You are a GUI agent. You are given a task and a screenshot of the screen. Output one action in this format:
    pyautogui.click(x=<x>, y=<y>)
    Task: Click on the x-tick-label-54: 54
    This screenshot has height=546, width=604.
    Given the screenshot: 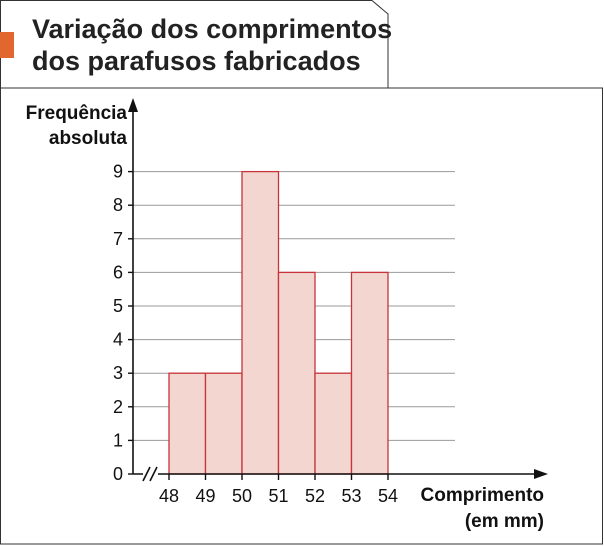 What is the action you would take?
    pyautogui.click(x=388, y=496)
    